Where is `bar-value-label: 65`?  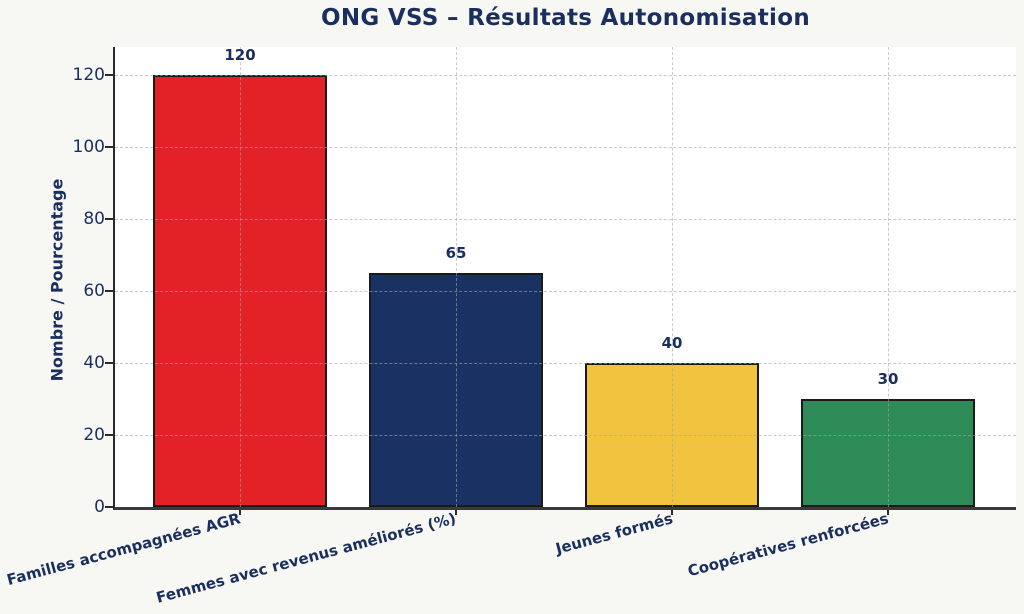
bar-value-label: 65 is located at coordinates (456, 253).